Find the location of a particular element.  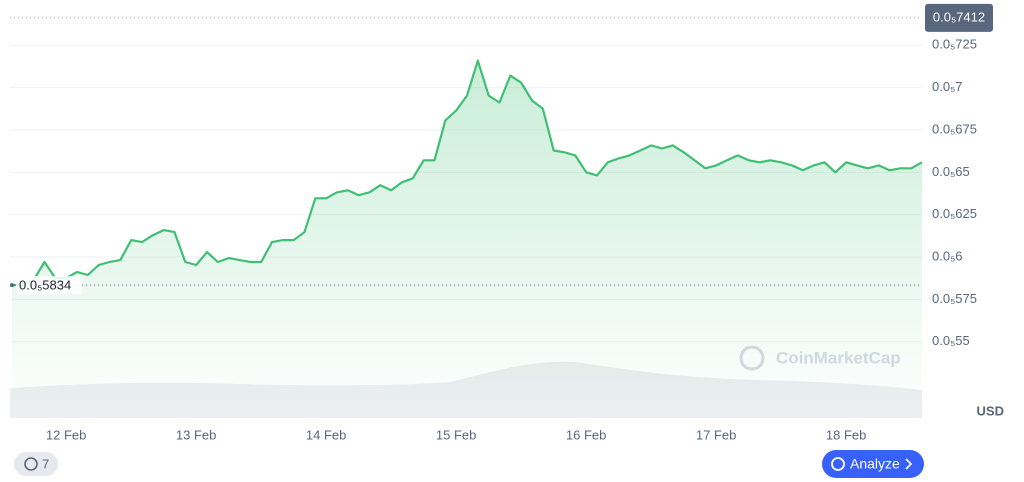

low-dot is located at coordinates (12, 285).